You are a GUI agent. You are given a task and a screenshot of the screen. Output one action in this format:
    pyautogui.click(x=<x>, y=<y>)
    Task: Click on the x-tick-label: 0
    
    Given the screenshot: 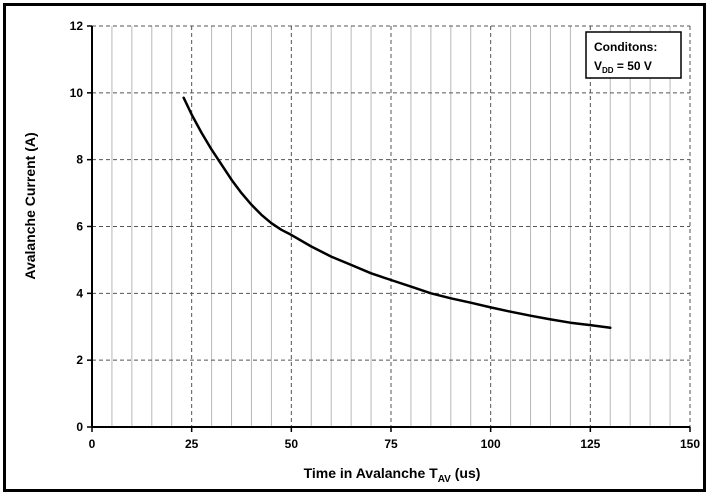 What is the action you would take?
    pyautogui.click(x=92, y=444)
    